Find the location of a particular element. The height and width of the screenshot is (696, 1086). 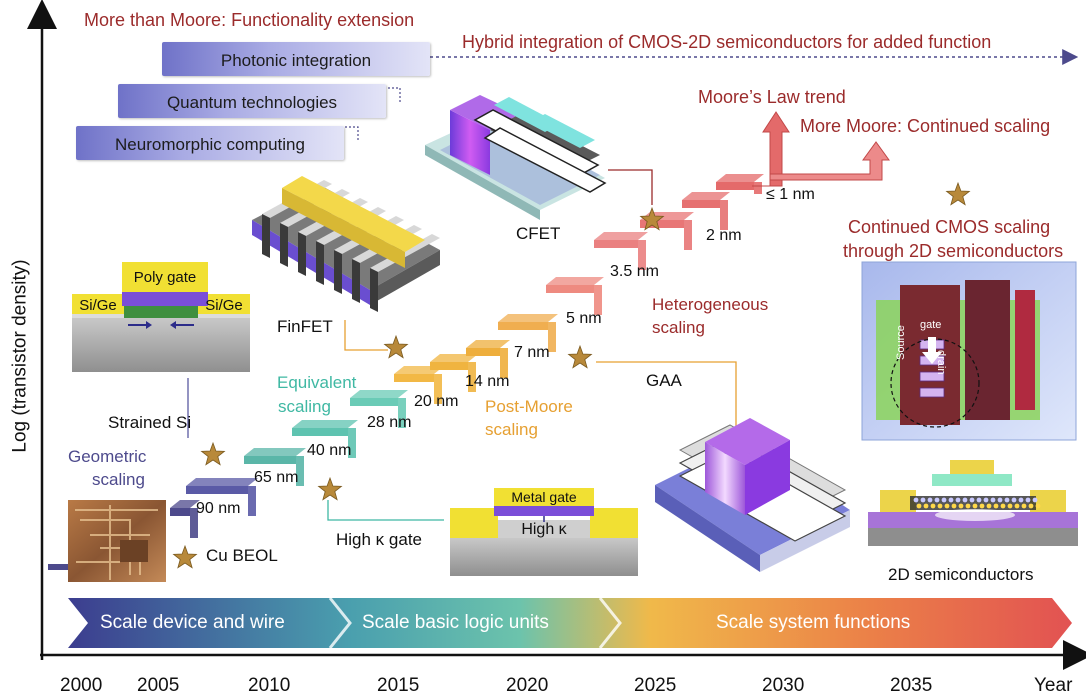

x-tick-2010: 2010 is located at coordinates (269, 685).